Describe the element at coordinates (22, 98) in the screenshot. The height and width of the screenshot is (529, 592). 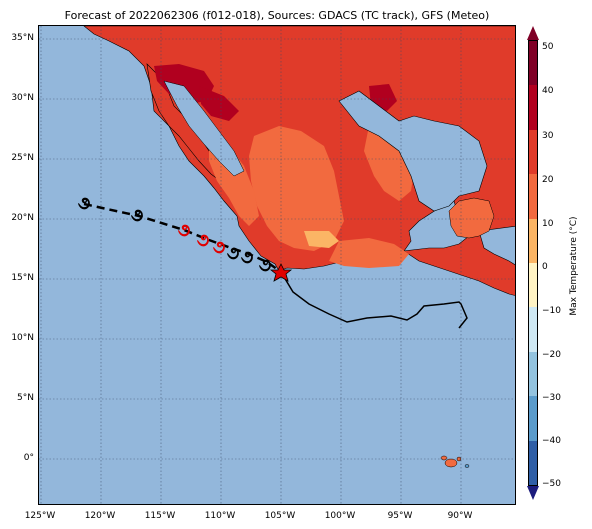
I see `lat-label-30n: 30°N` at that location.